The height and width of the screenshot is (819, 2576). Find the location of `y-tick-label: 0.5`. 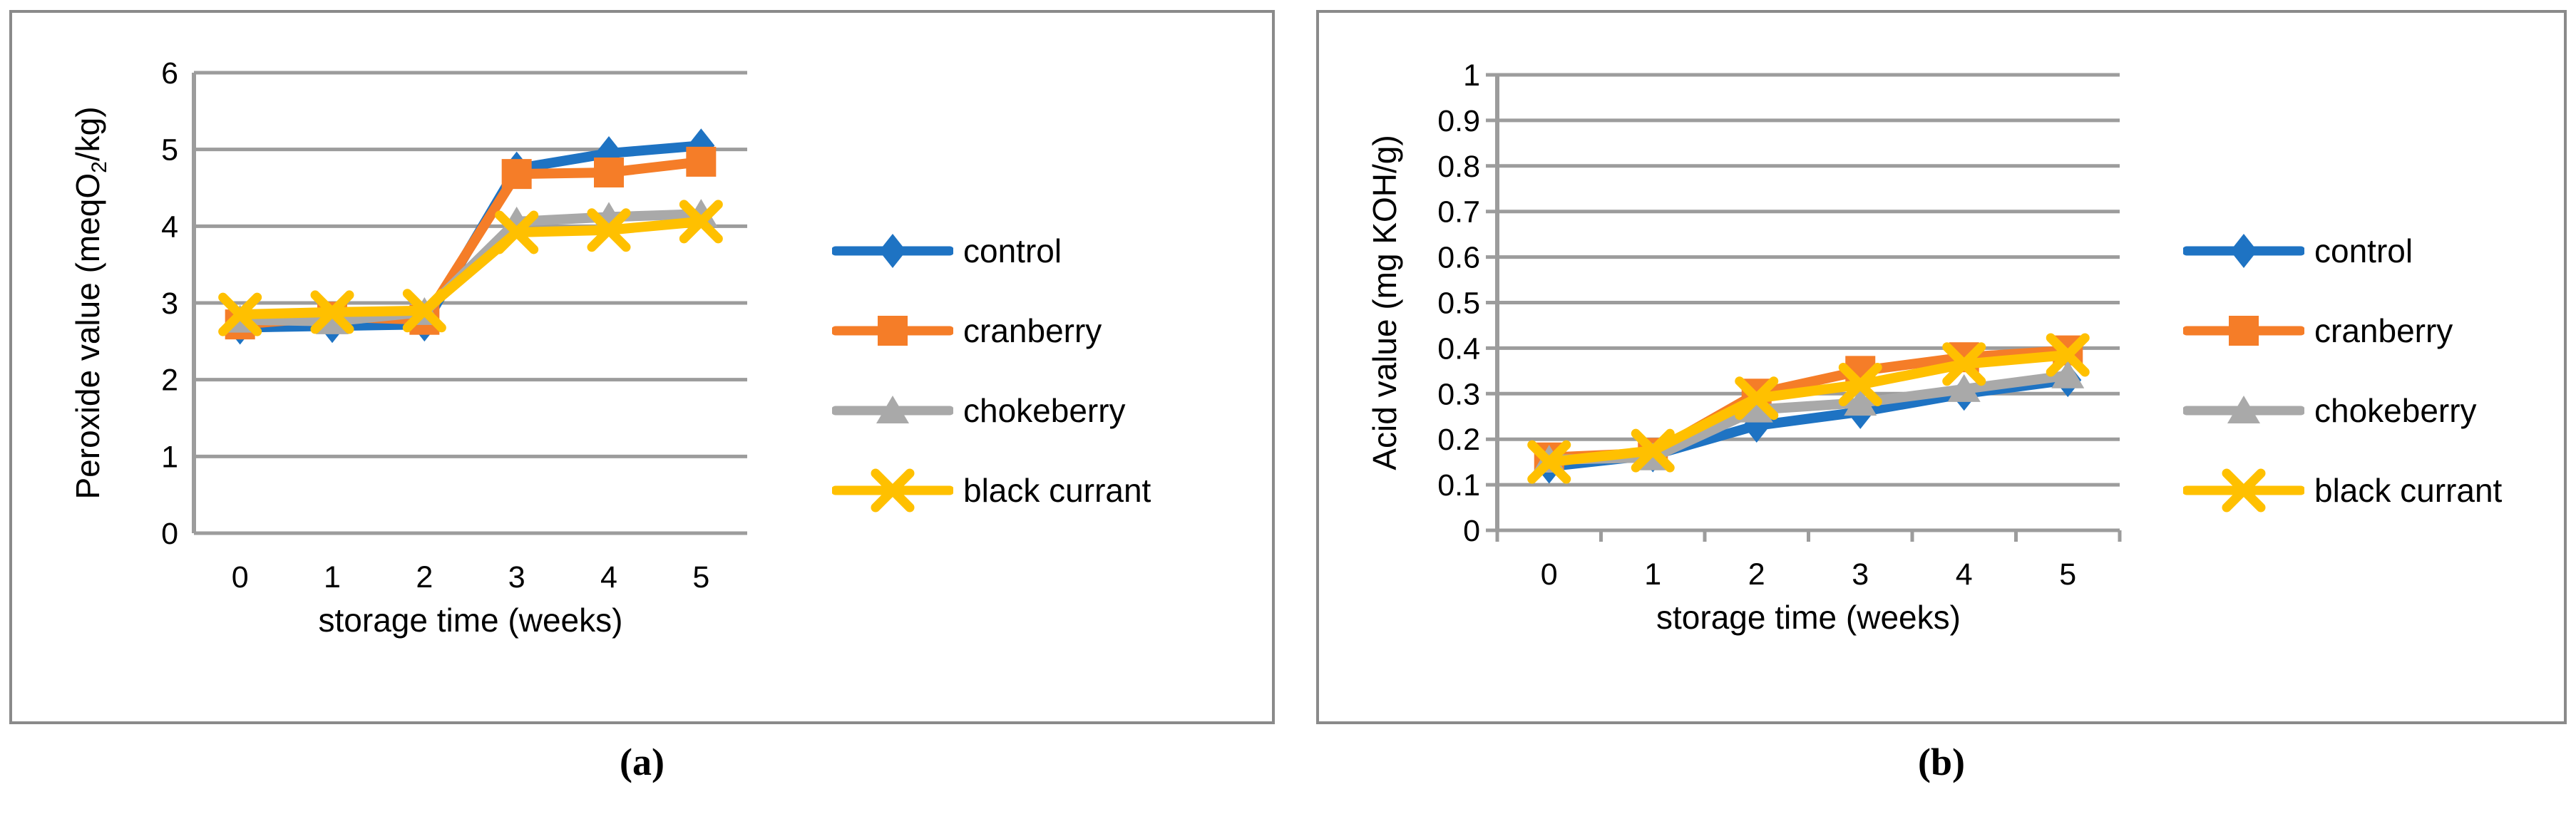

y-tick-label: 0.5 is located at coordinates (1458, 304).